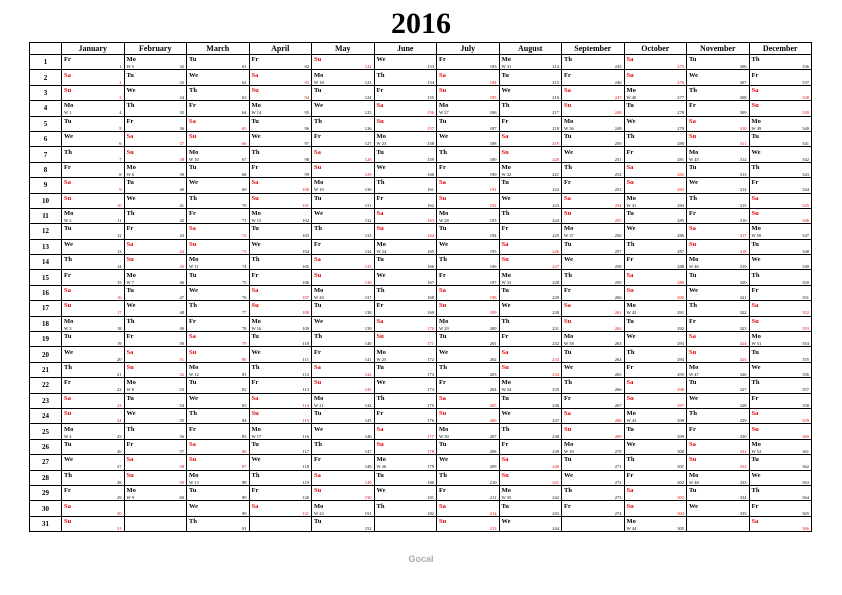  I want to click on day-cell-content: Su 122, so click(342, 62).